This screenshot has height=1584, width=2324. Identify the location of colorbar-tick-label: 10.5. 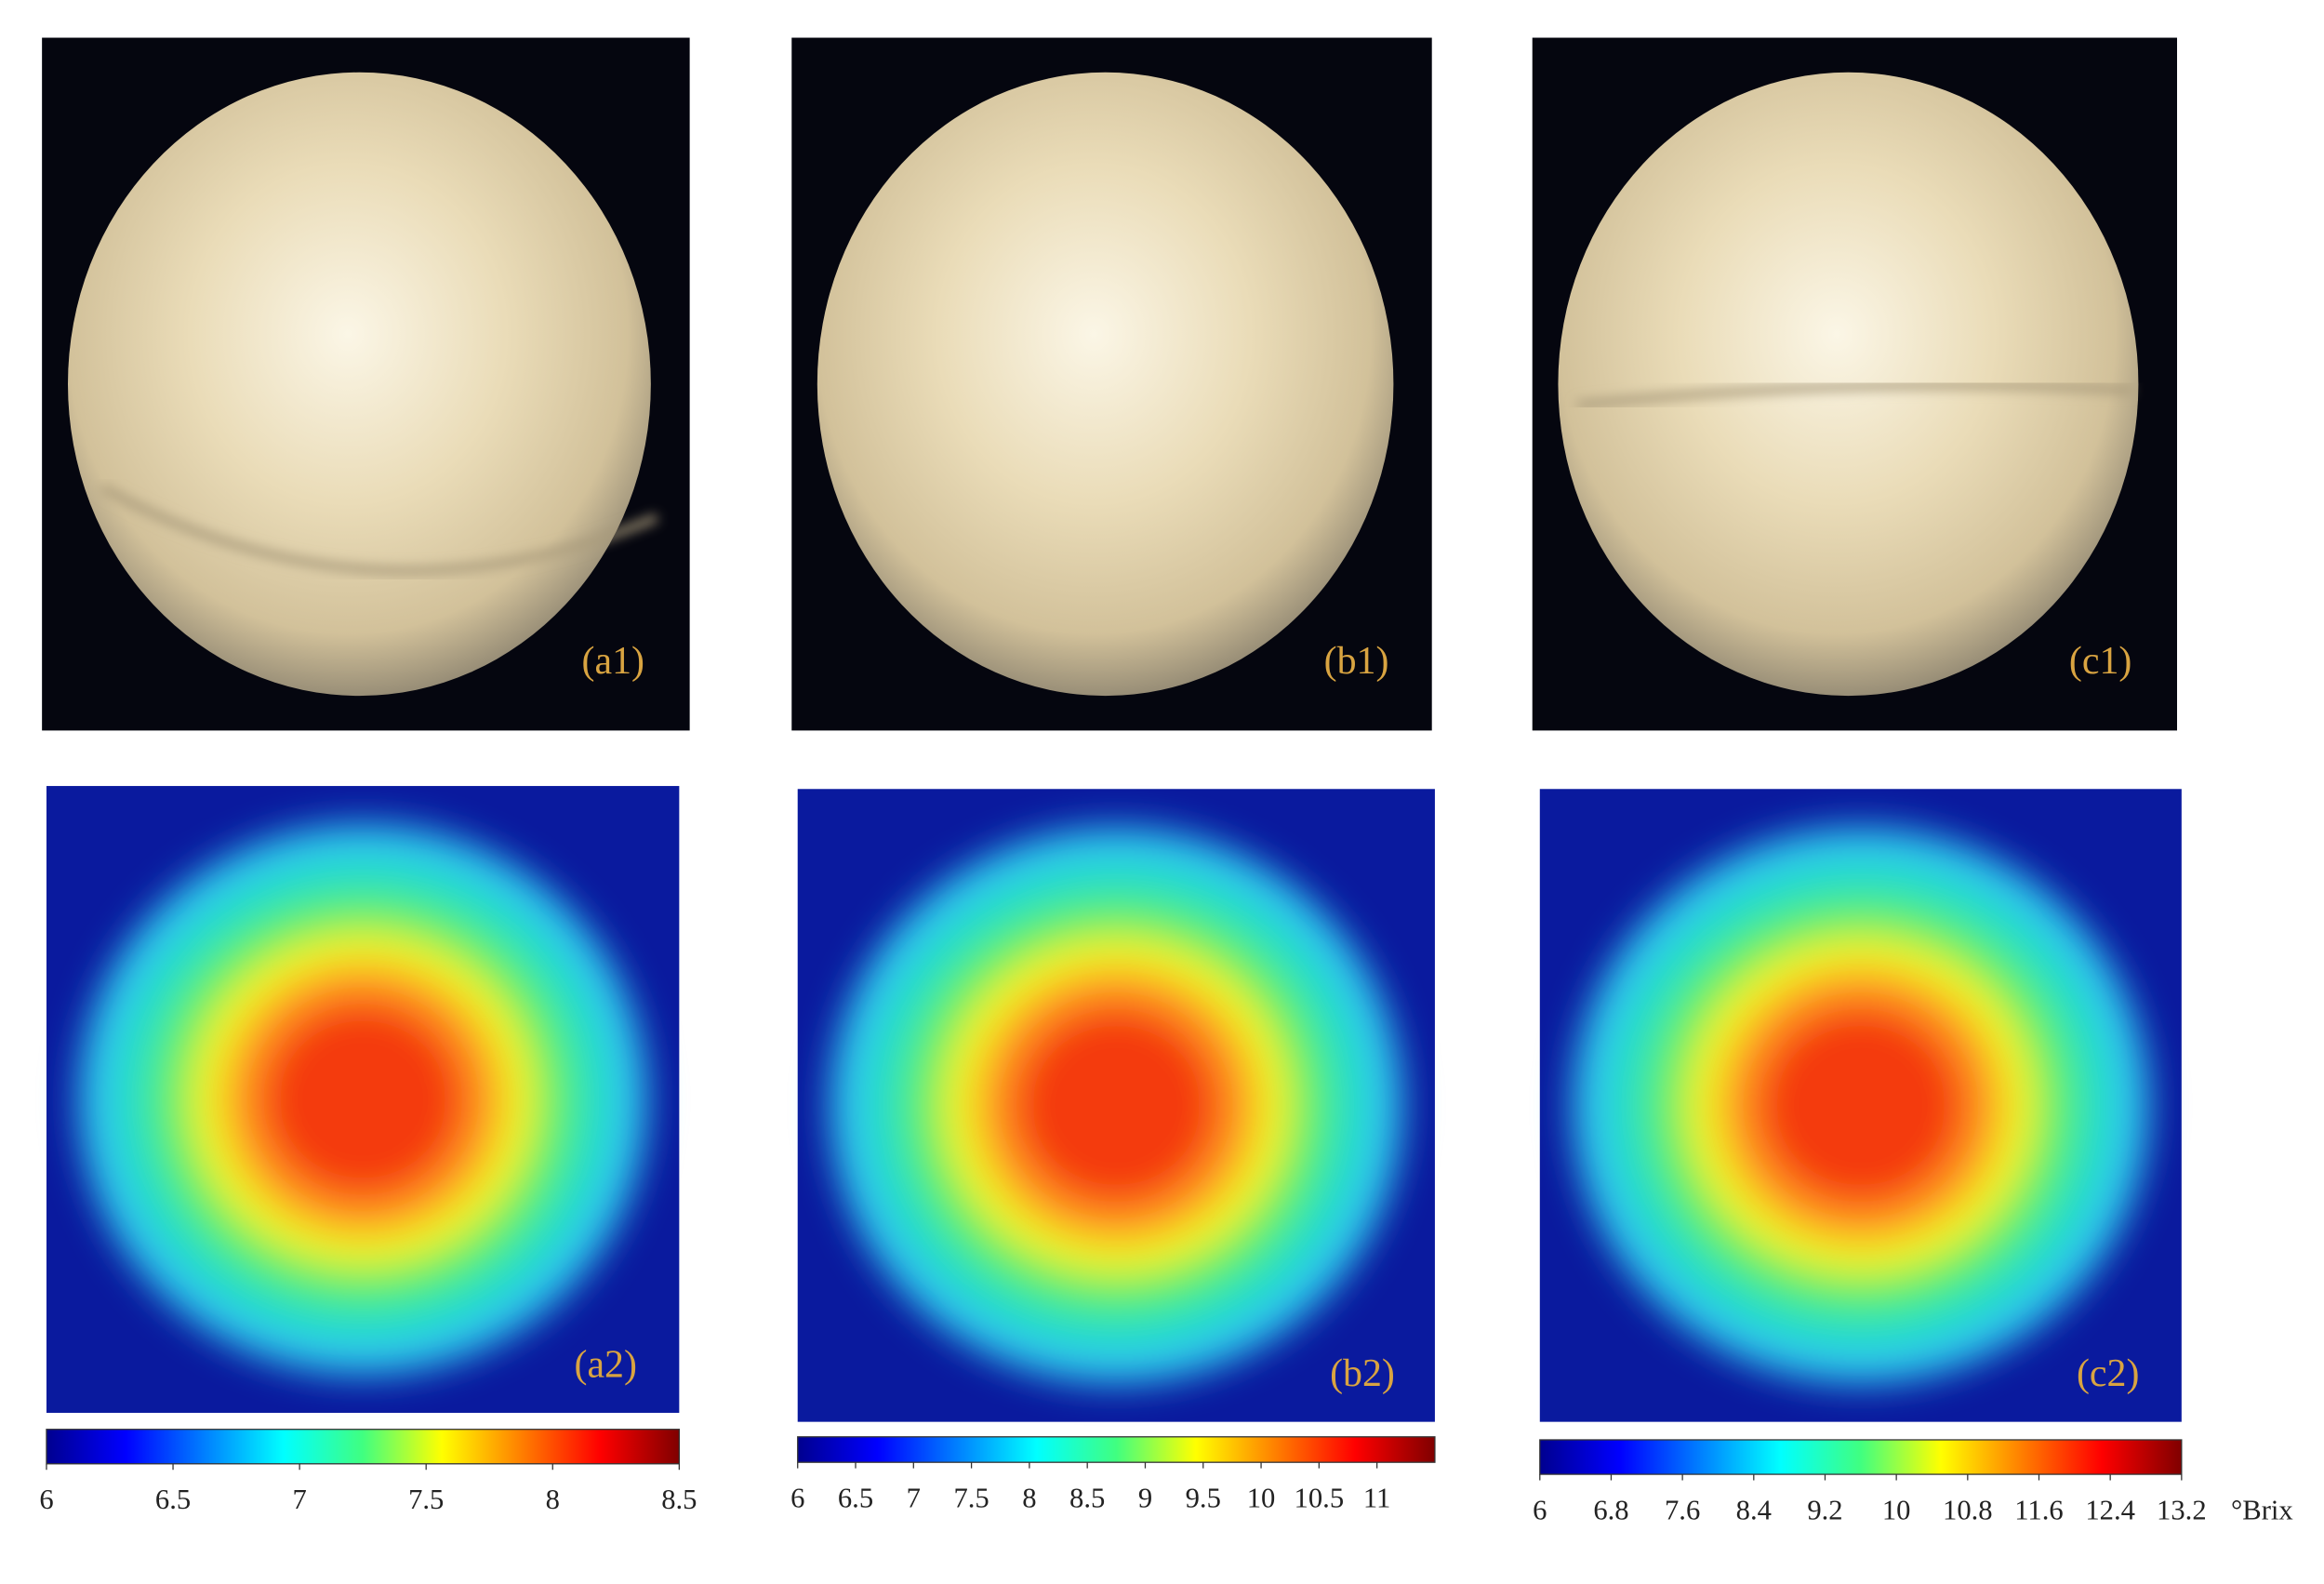
(1320, 1498).